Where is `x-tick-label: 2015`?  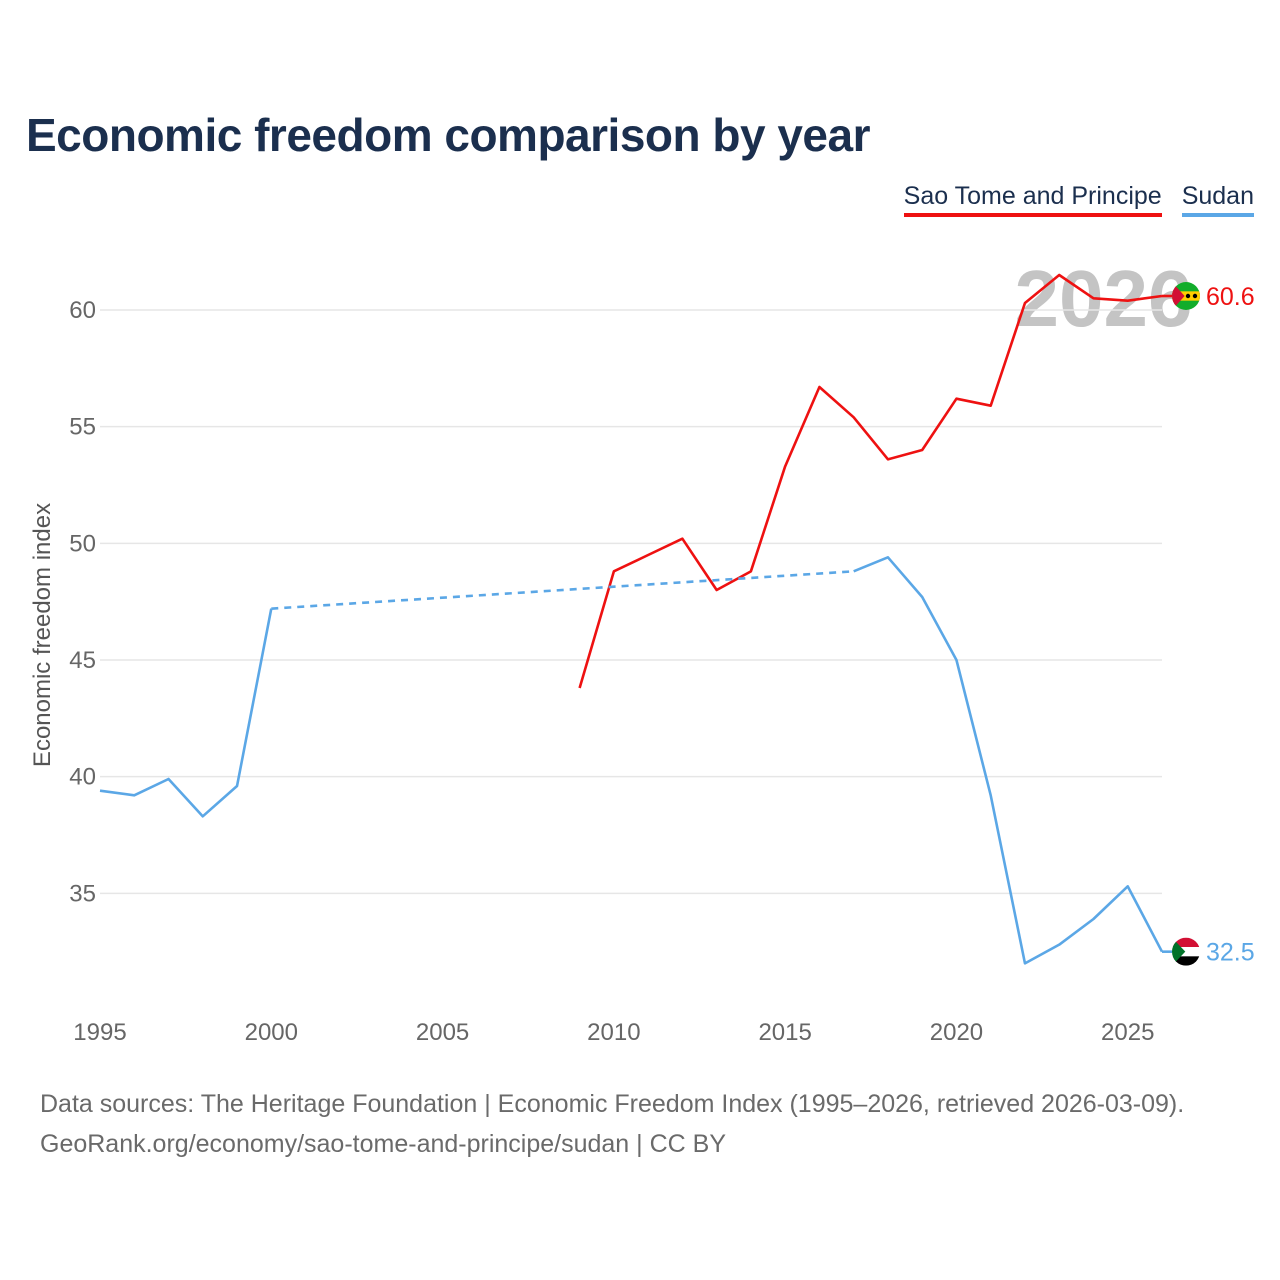 x-tick-label: 2015 is located at coordinates (784, 1032).